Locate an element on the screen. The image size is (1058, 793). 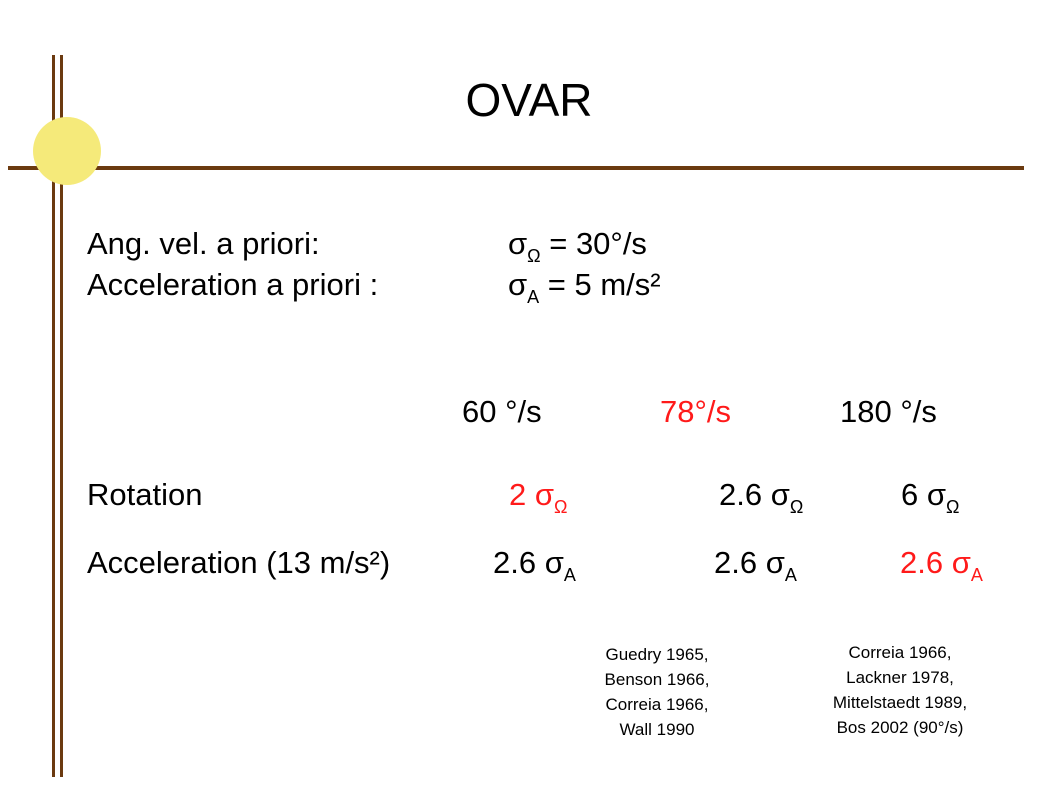
acc-sigma: σ is located at coordinates (518, 284).